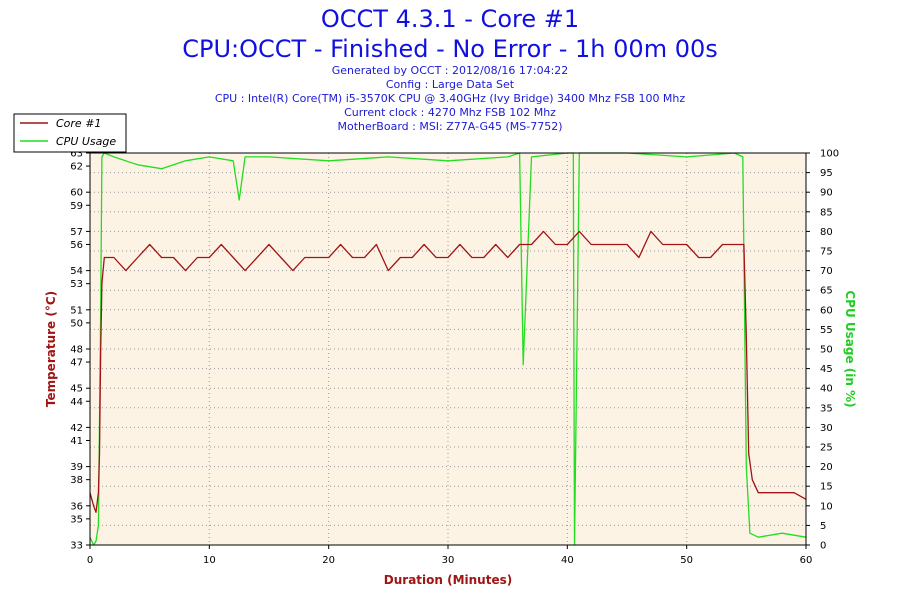 This screenshot has height=600, width=900. I want to click on info-generated: Generated by OCCT : 2012/08/16 17:04:22, so click(450, 70).